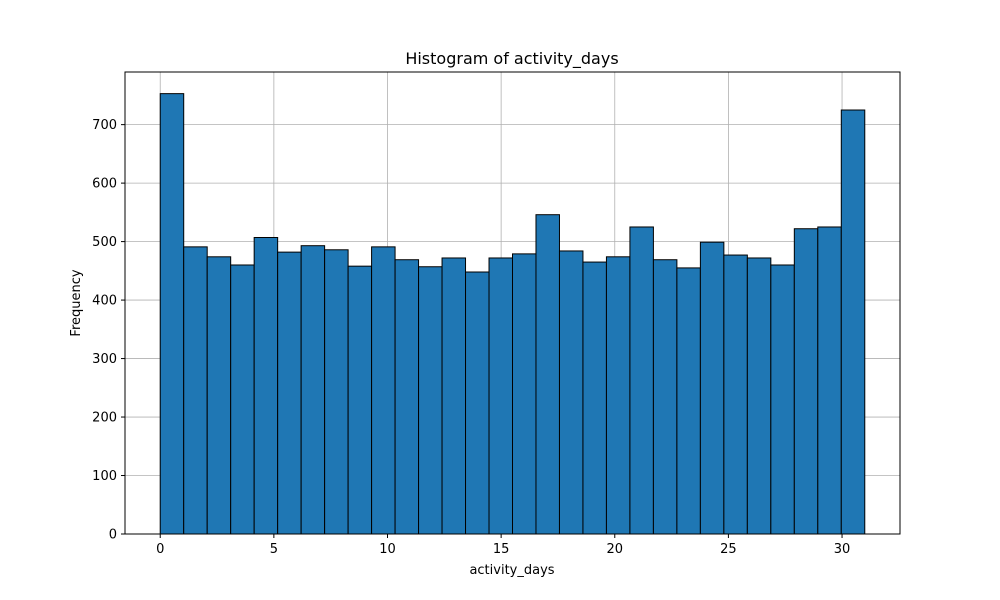 This screenshot has height=600, width=1000. I want to click on x-tick-label-6: 30, so click(842, 549).